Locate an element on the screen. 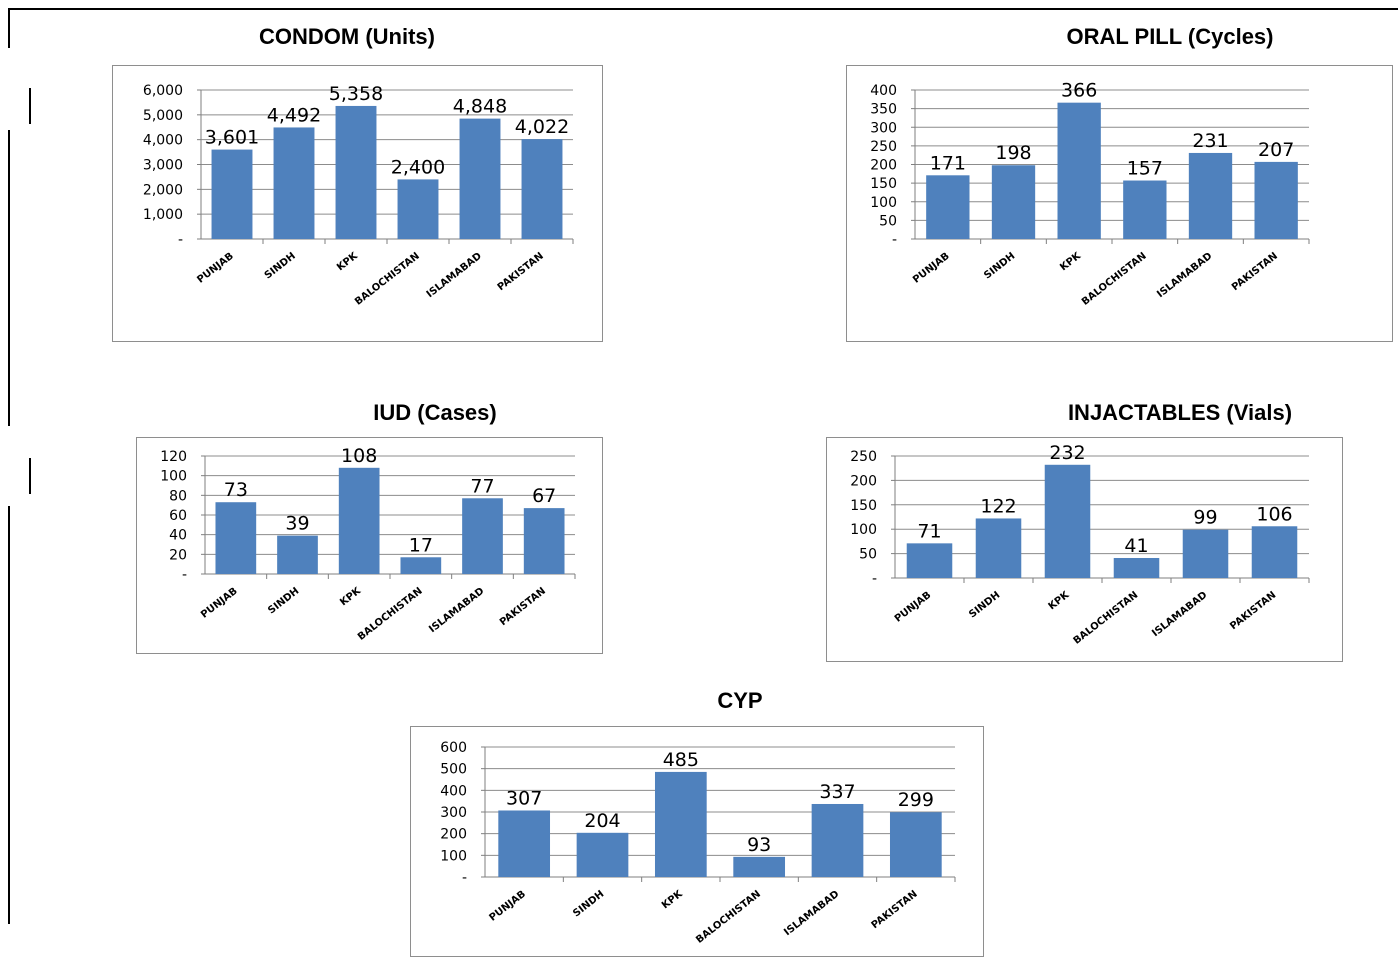 This screenshot has width=1398, height=957. y-tick-label: 120 is located at coordinates (173, 457).